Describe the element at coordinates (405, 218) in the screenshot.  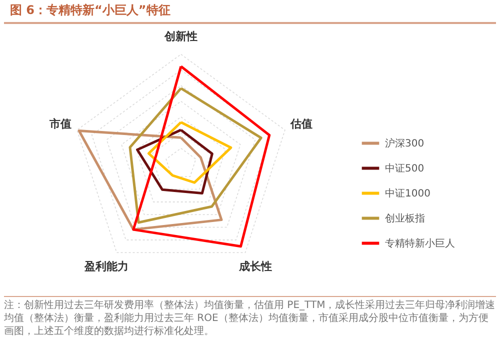
I see `legend-label: 创业板指` at that location.